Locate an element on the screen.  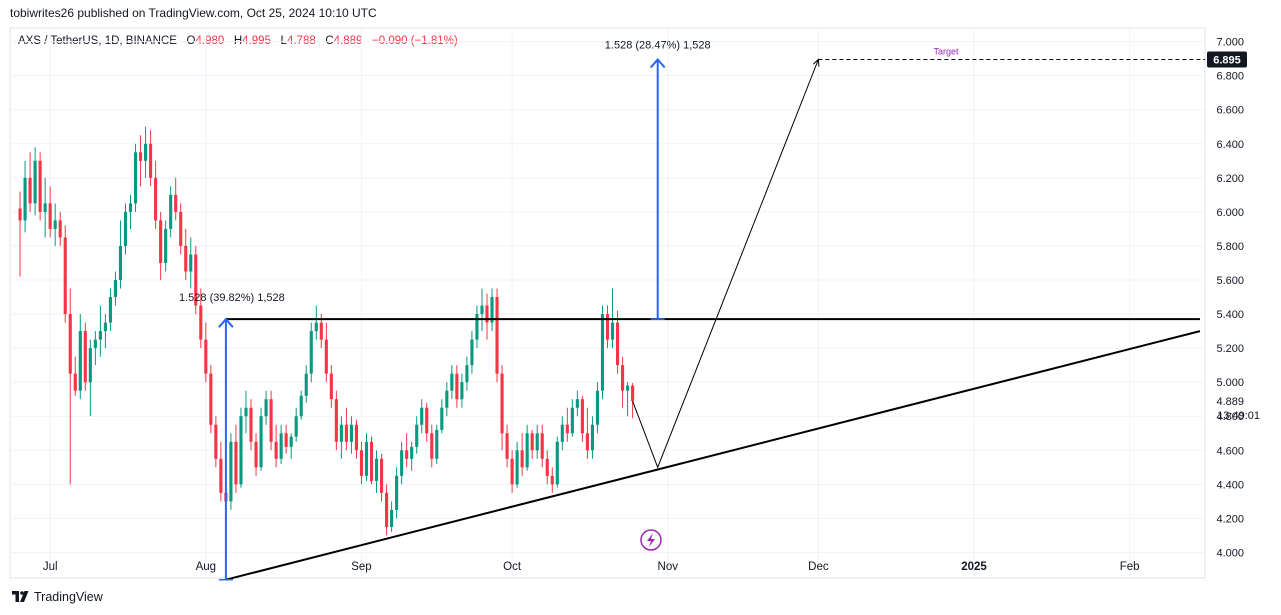
time-axis: Jul Aug Sep Oct Nov Dec 2025 Feb is located at coordinates (591, 567).